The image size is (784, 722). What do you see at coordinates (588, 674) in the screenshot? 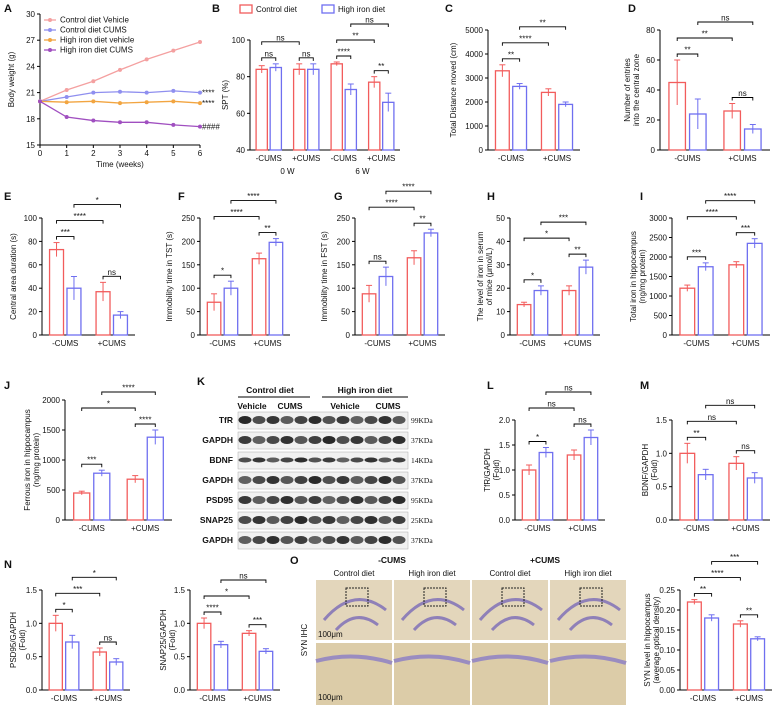
I see `ihc-zoom` at bounding box center [588, 674].